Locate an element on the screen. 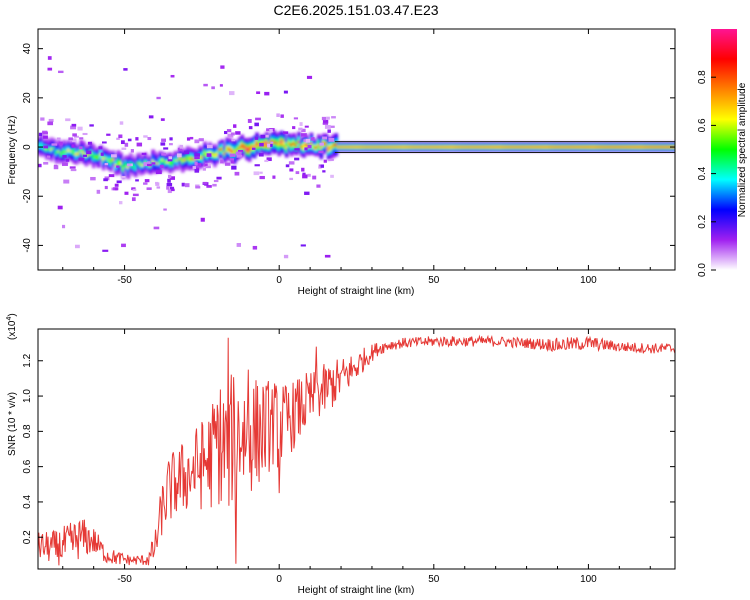 This screenshot has height=600, width=750. colorbar-tick-label: 0.4 is located at coordinates (702, 173).